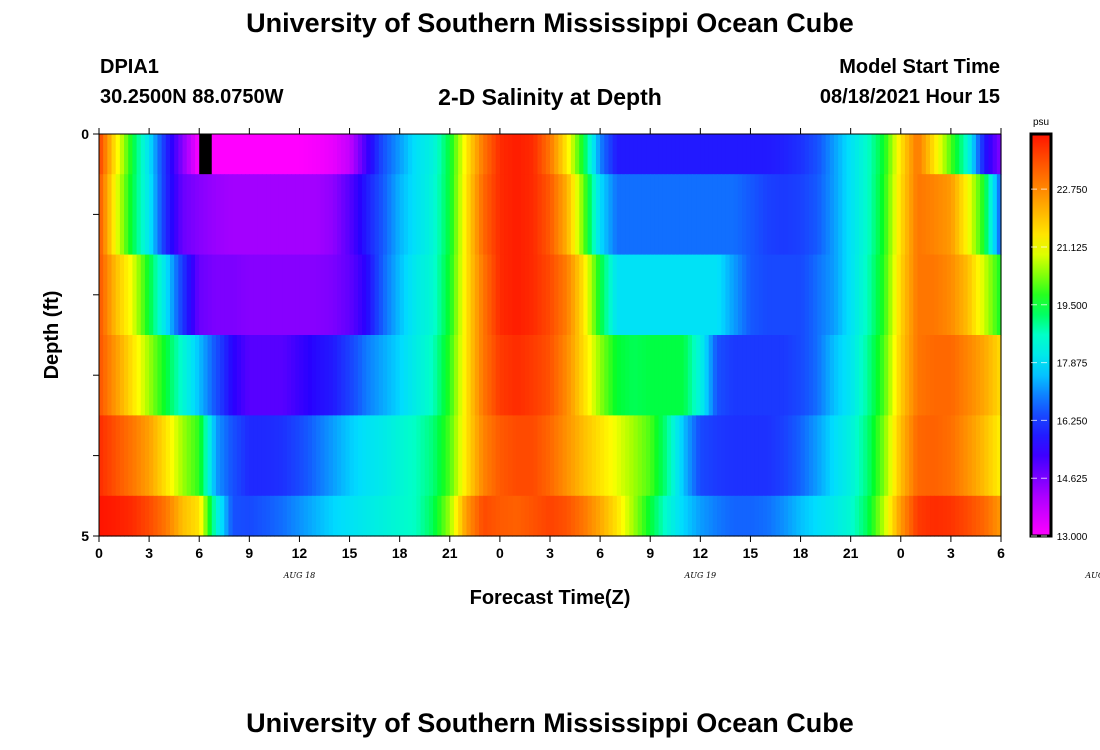 This screenshot has width=1100, height=750. What do you see at coordinates (1072, 248) in the screenshot?
I see `colorbar-tick-label: 21.125` at bounding box center [1072, 248].